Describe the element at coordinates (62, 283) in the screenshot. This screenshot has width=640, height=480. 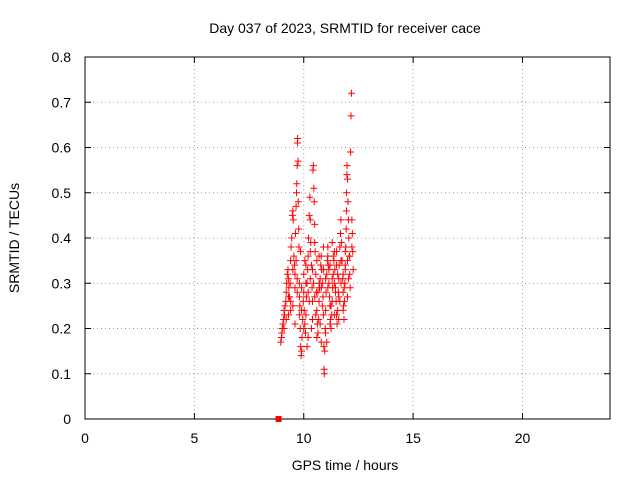
I see `y-tick-label: 0.3` at that location.